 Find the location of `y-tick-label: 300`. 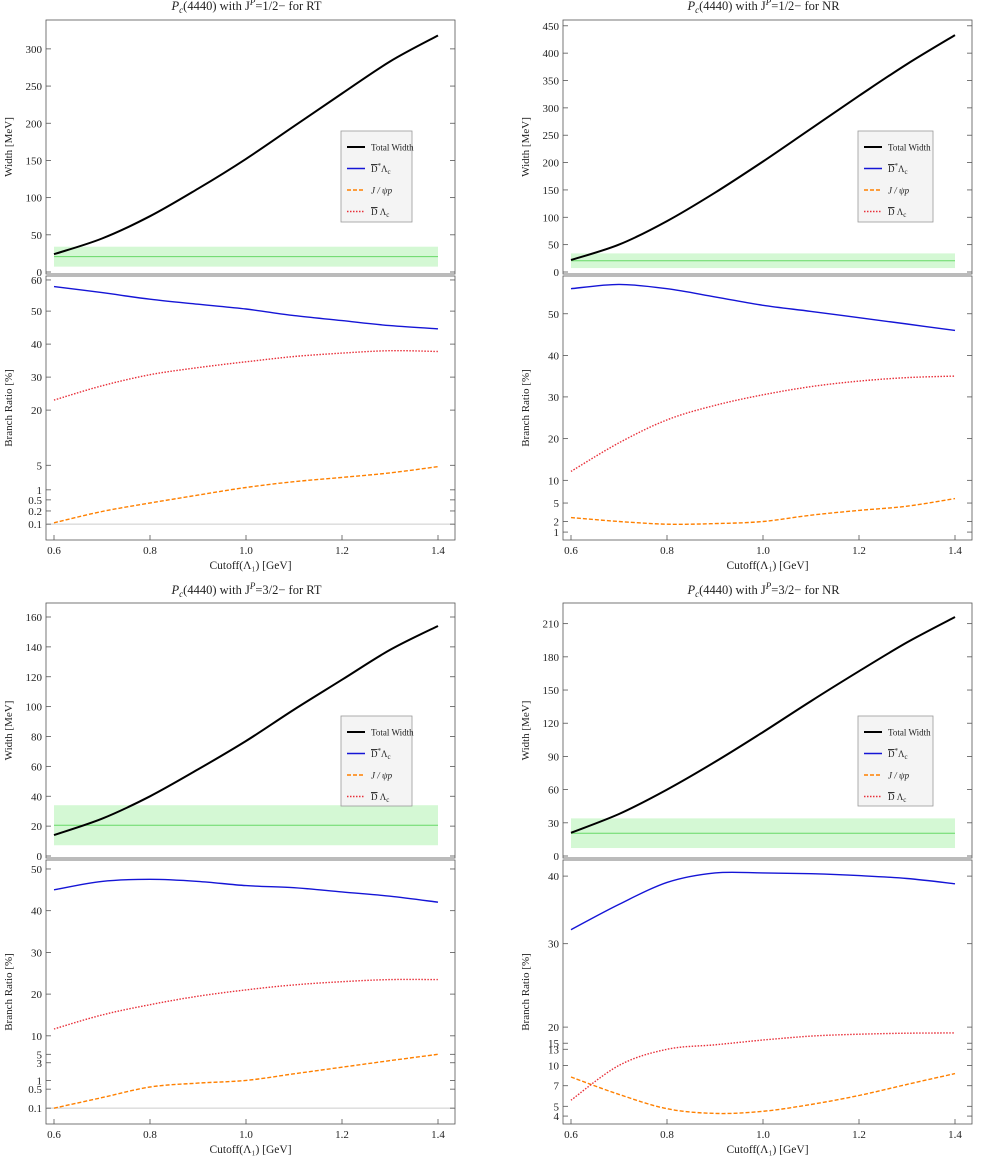

y-tick-label: 300 is located at coordinates (551, 109).